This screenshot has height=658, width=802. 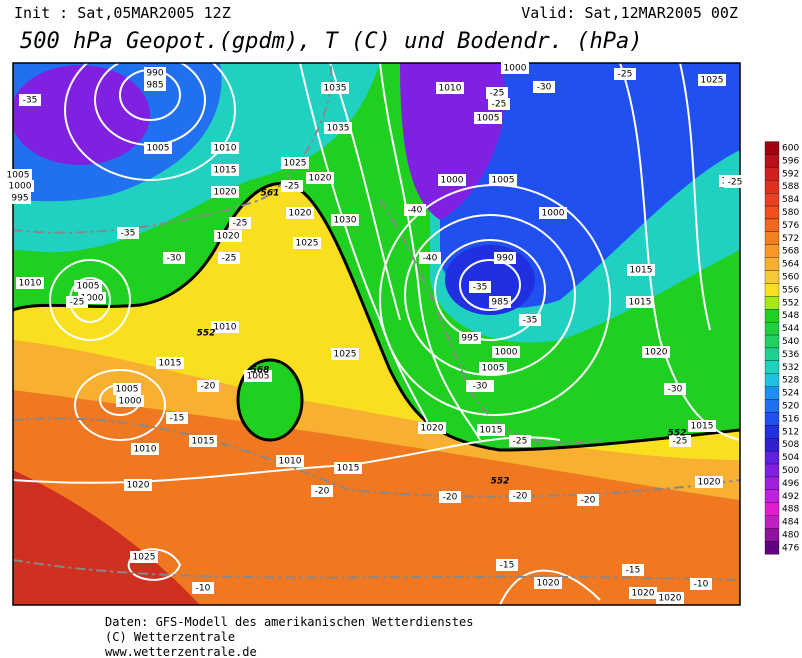 What do you see at coordinates (790, 278) in the screenshot?
I see `colorbar-label: 560` at bounding box center [790, 278].